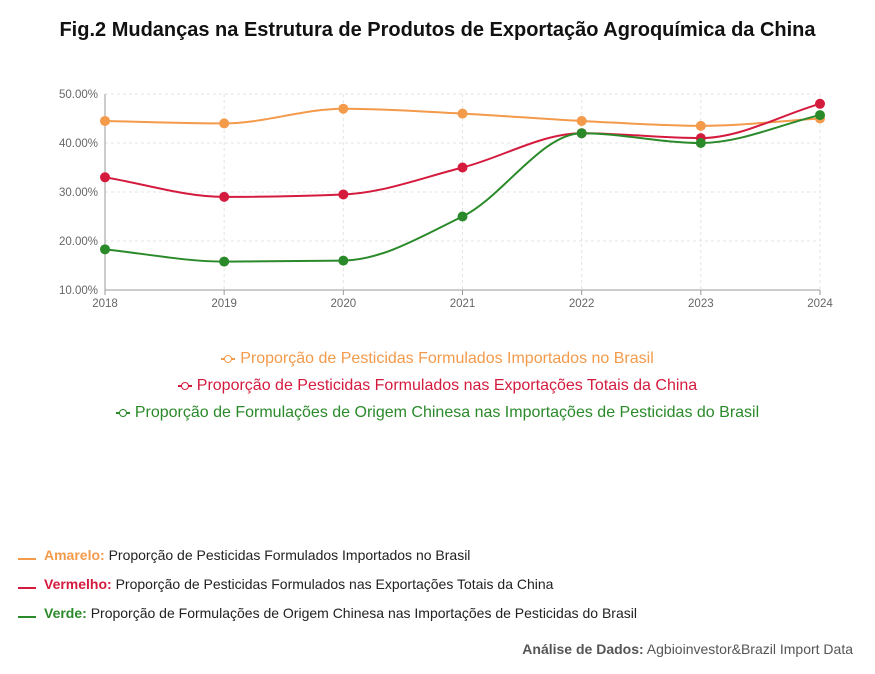 This screenshot has height=674, width=875. What do you see at coordinates (582, 304) in the screenshot?
I see `x-tick-label: 2022` at bounding box center [582, 304].